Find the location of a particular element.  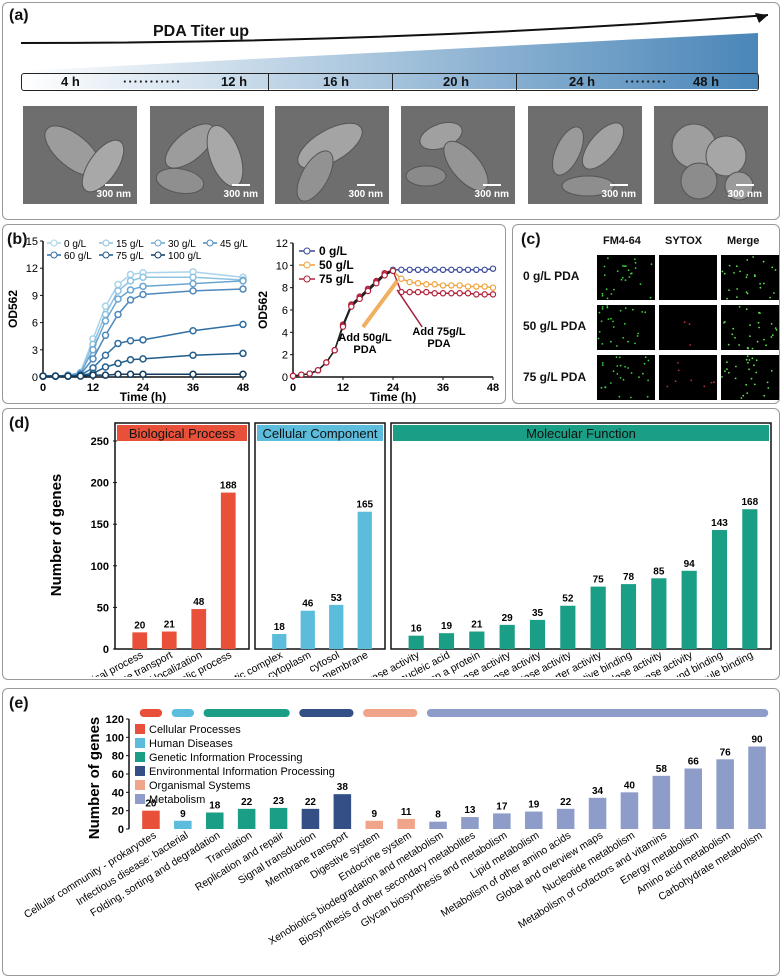

y-tick-label: 60 is located at coordinates (118, 775).